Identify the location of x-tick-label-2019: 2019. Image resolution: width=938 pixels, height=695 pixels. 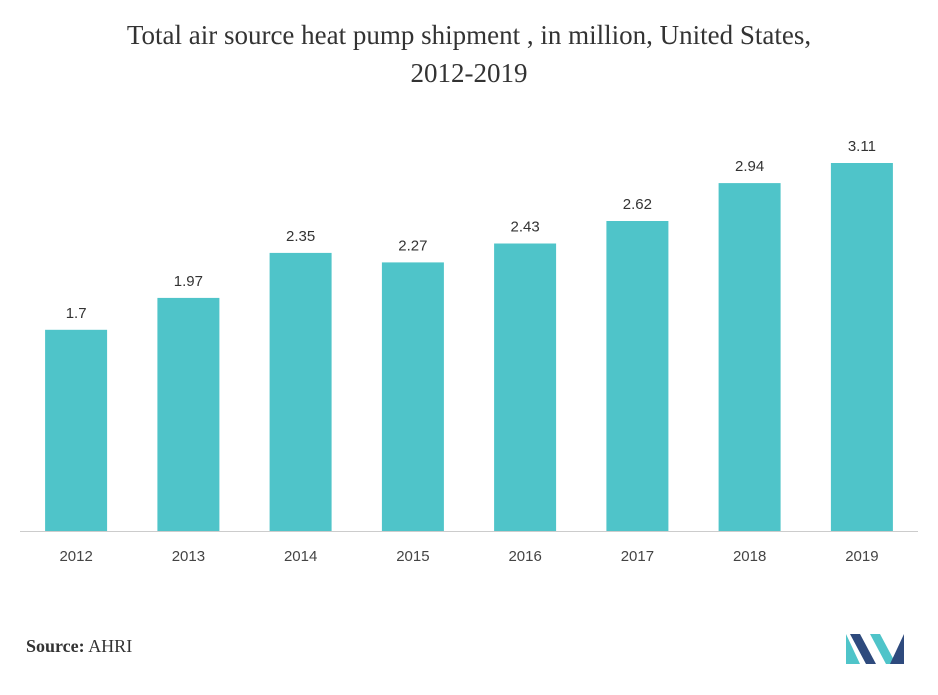
(861, 556).